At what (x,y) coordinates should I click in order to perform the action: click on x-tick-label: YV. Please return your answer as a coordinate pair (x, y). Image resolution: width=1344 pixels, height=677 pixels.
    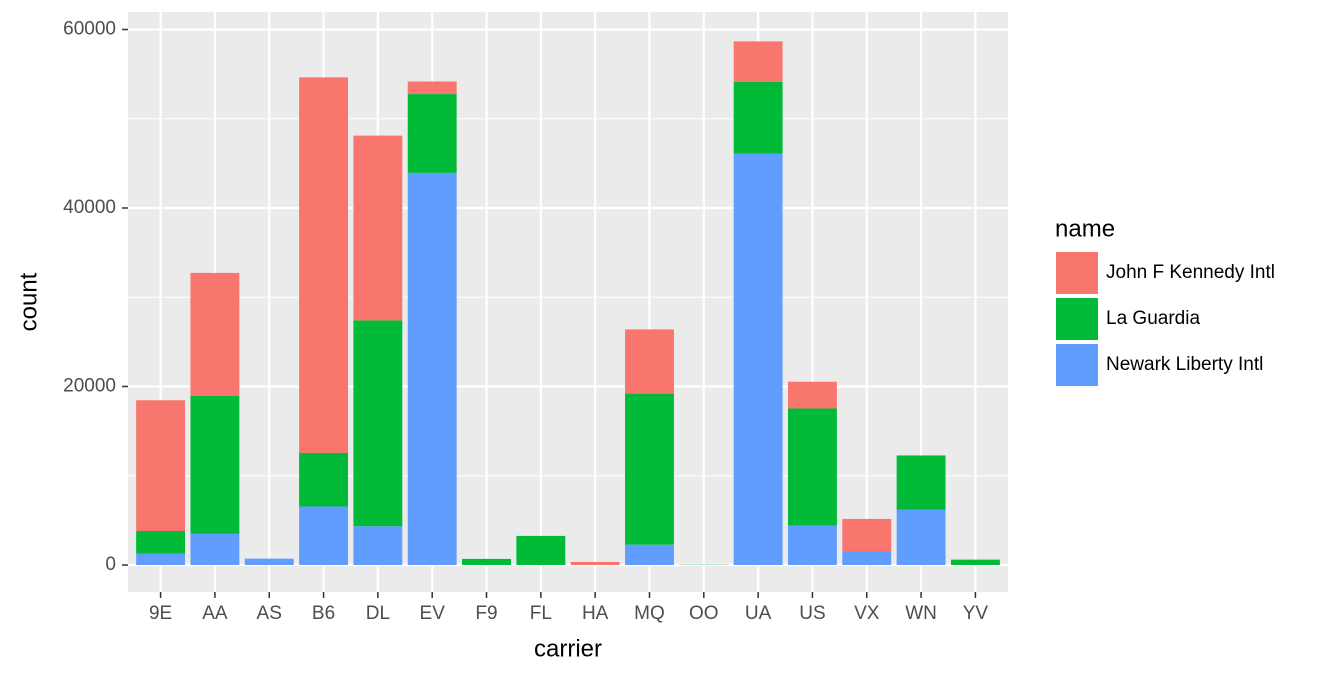
    Looking at the image, I should click on (976, 613).